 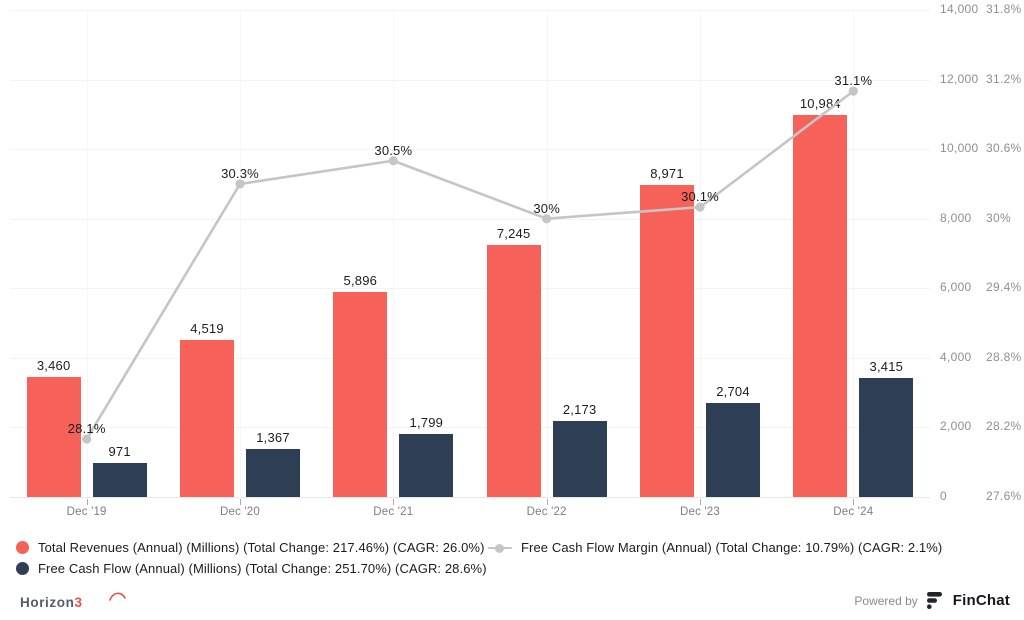 I want to click on percent-axis-tick-label: 28.2%, so click(x=1004, y=426).